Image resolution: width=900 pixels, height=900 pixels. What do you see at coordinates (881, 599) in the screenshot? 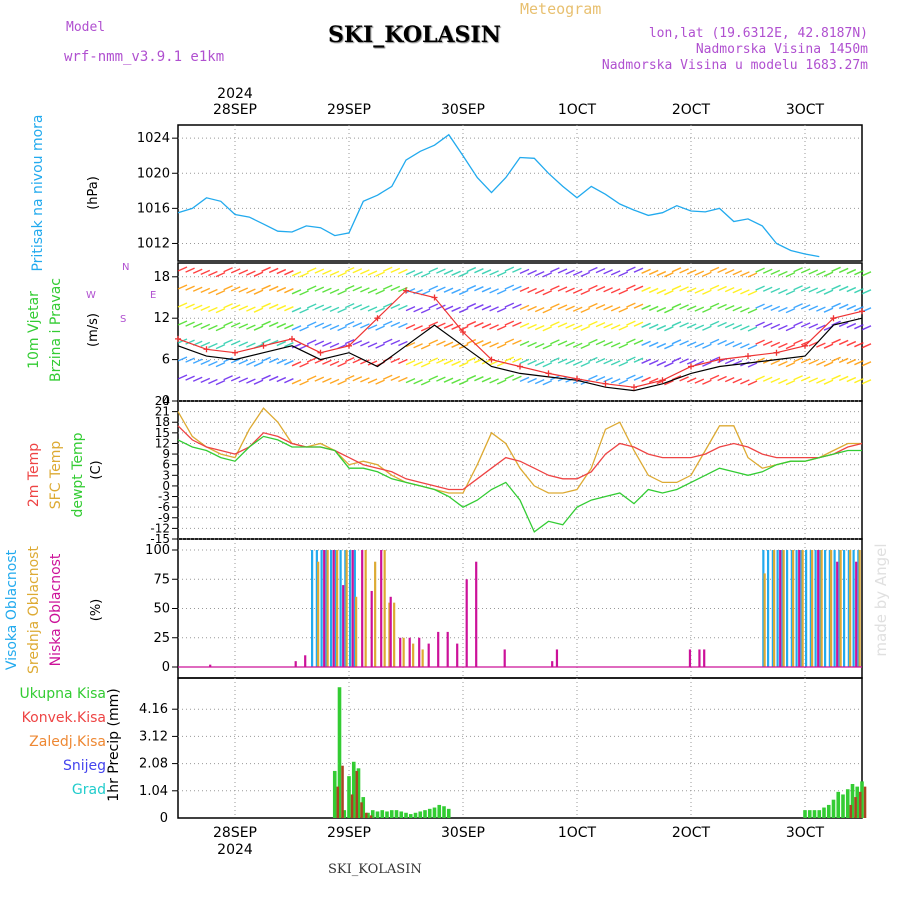
I see `watermark: made by Angel` at bounding box center [881, 599].